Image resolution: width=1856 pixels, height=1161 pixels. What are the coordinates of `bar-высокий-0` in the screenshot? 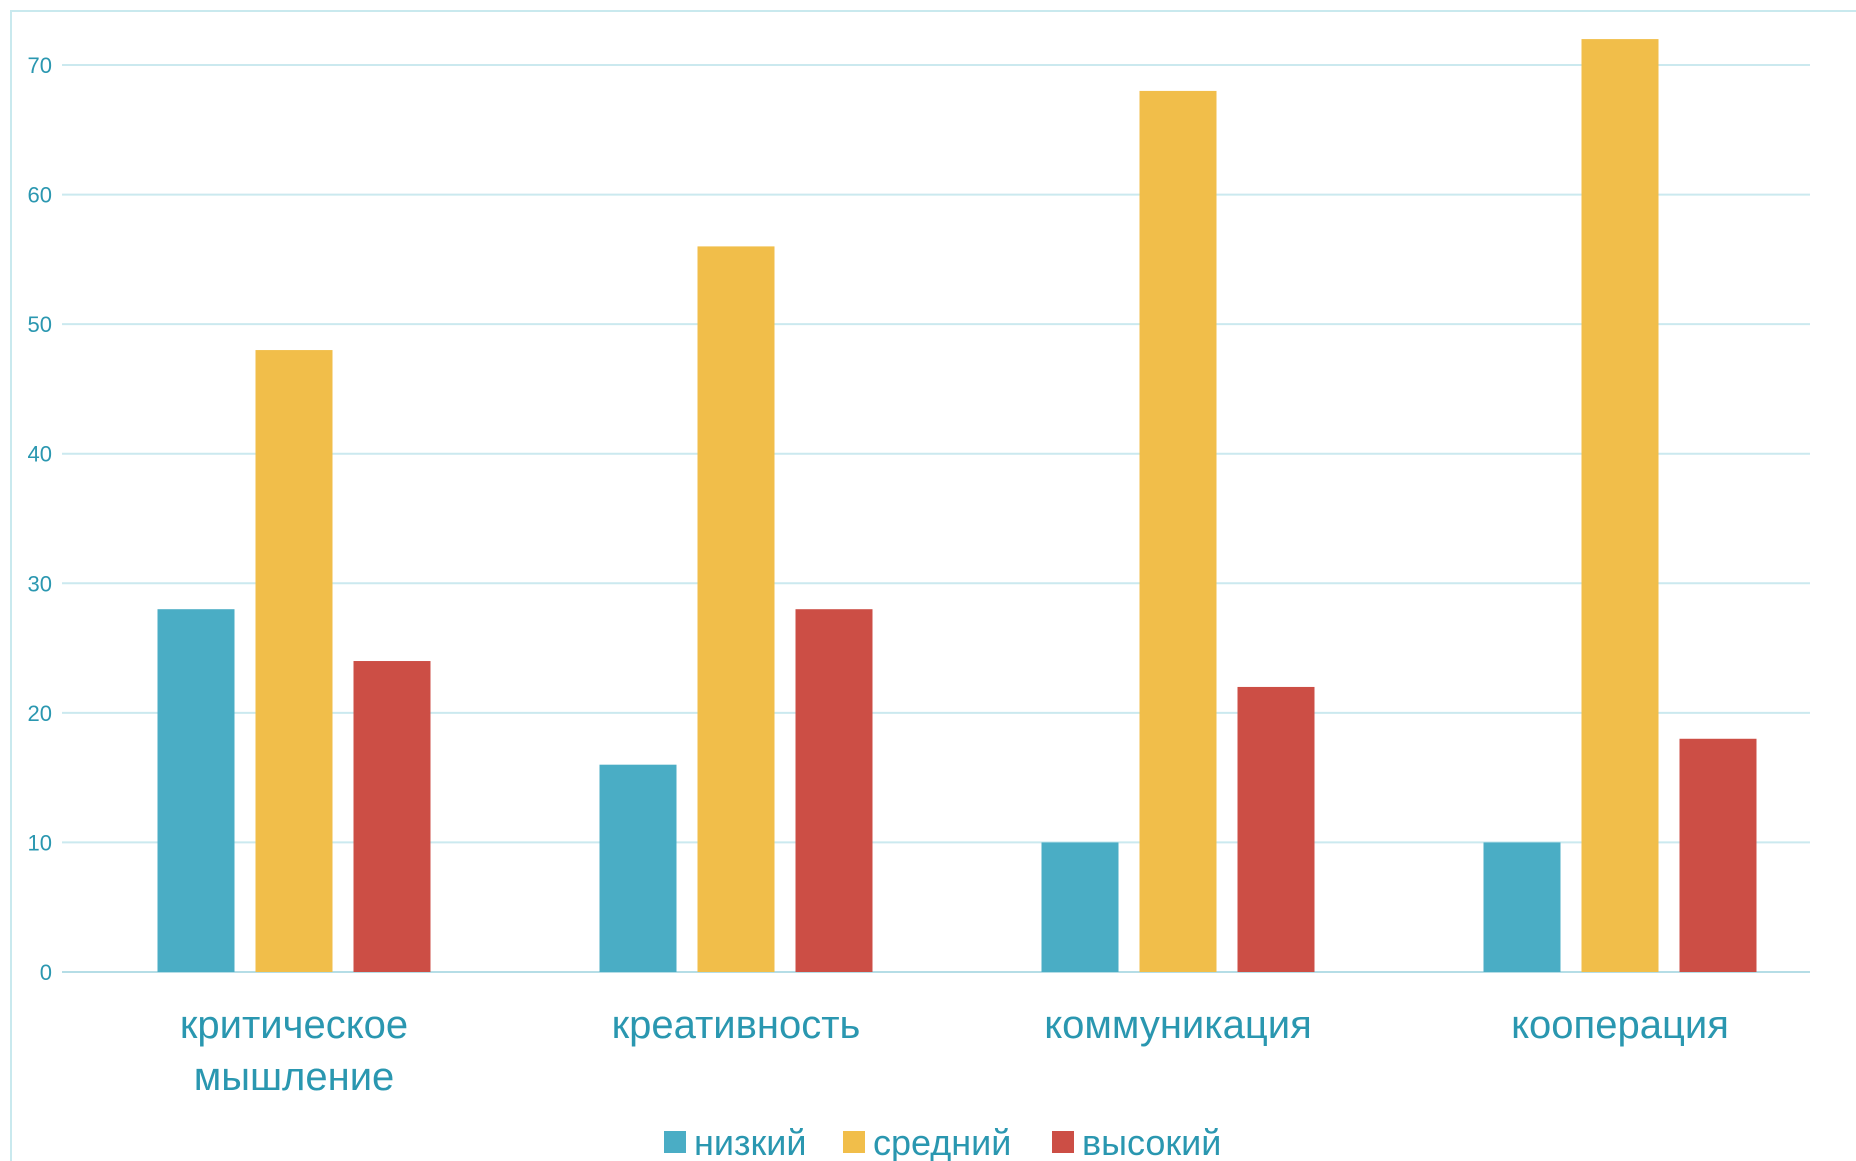 It's located at (392, 816).